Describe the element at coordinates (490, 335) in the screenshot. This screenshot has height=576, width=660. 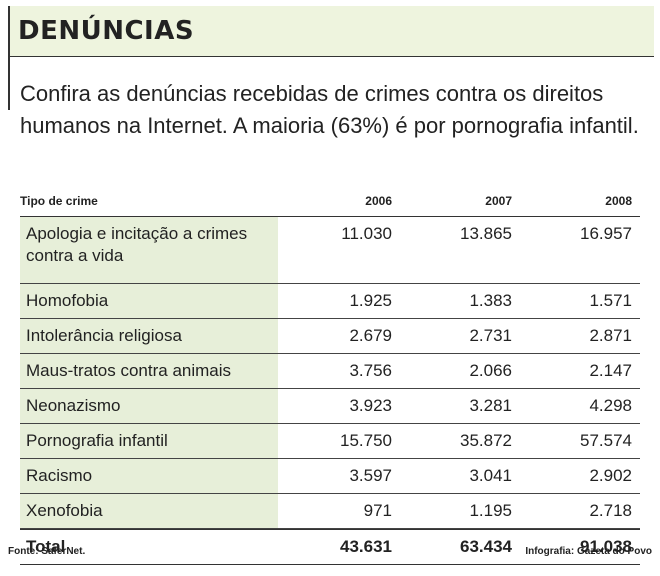
I see `cell: 2.731` at that location.